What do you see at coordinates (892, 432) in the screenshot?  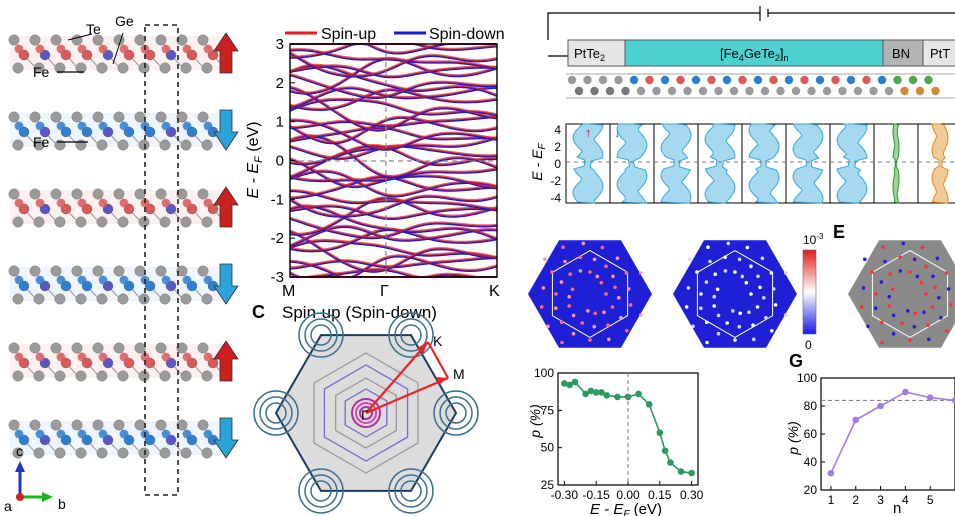 I see `series-line` at bounding box center [892, 432].